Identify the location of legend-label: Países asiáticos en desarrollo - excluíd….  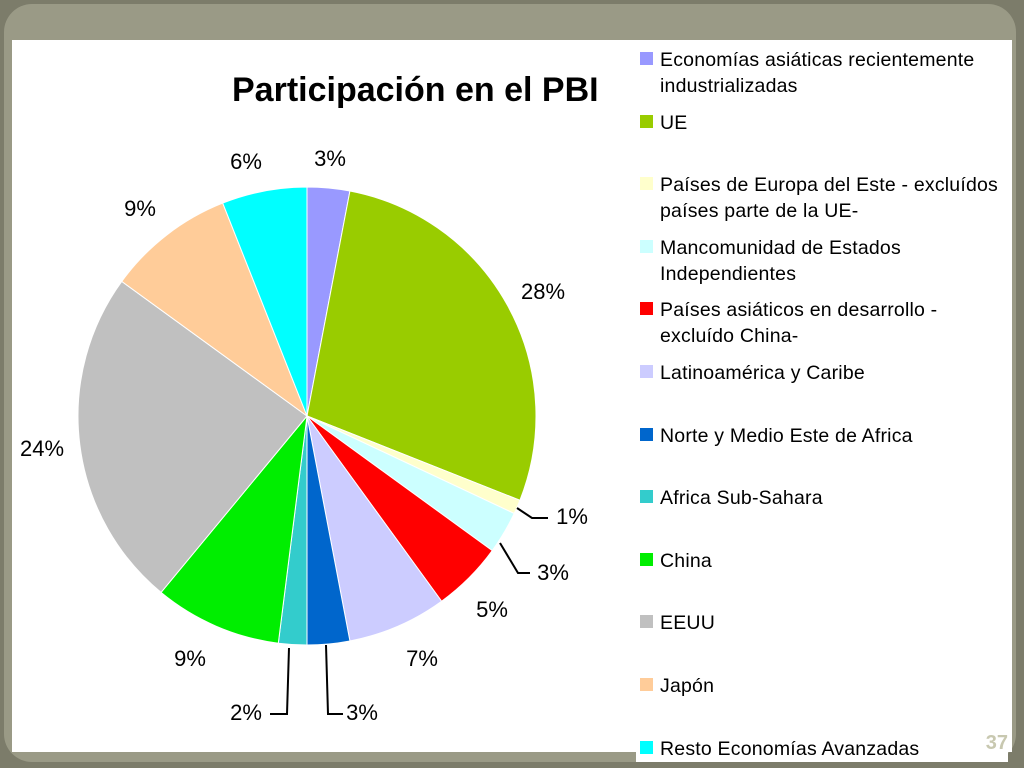
(799, 323).